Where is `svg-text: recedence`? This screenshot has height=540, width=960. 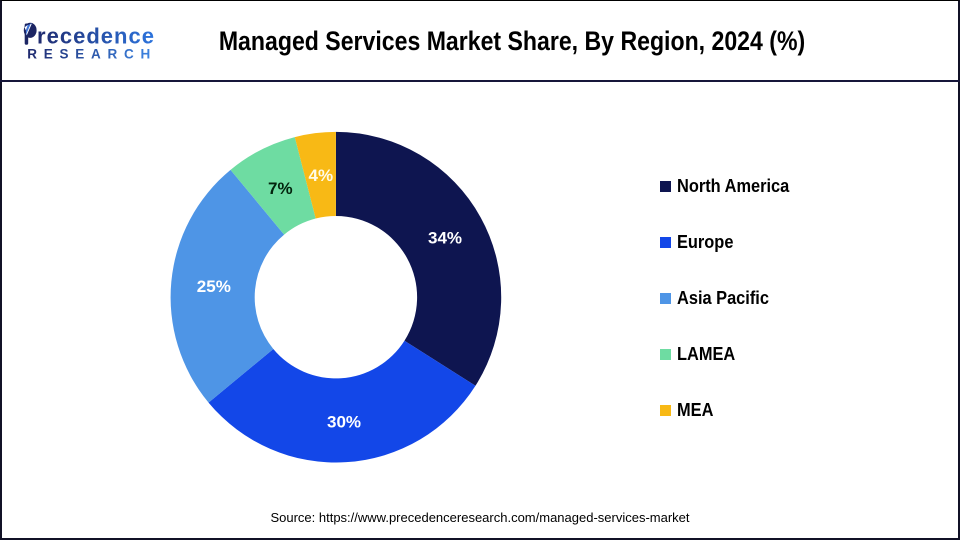
svg-text: recedence is located at coordinates (95, 36).